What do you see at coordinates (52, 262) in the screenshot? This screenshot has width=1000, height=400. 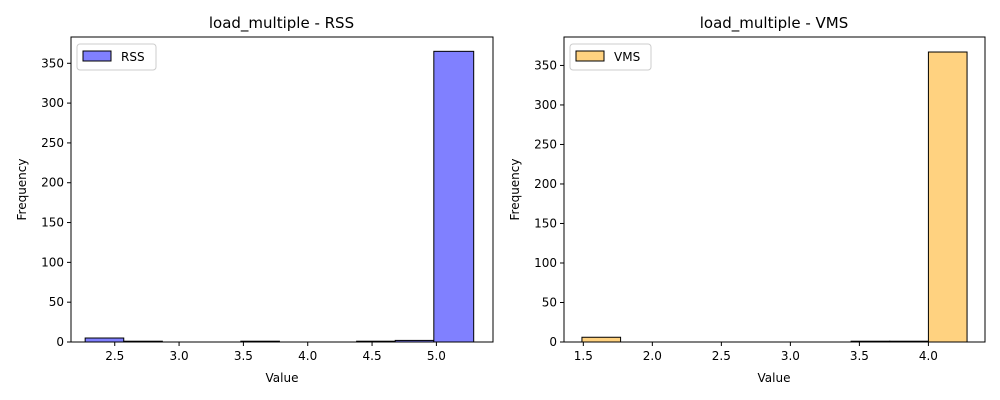 I see `rss-y-tick-label-2: 100` at bounding box center [52, 262].